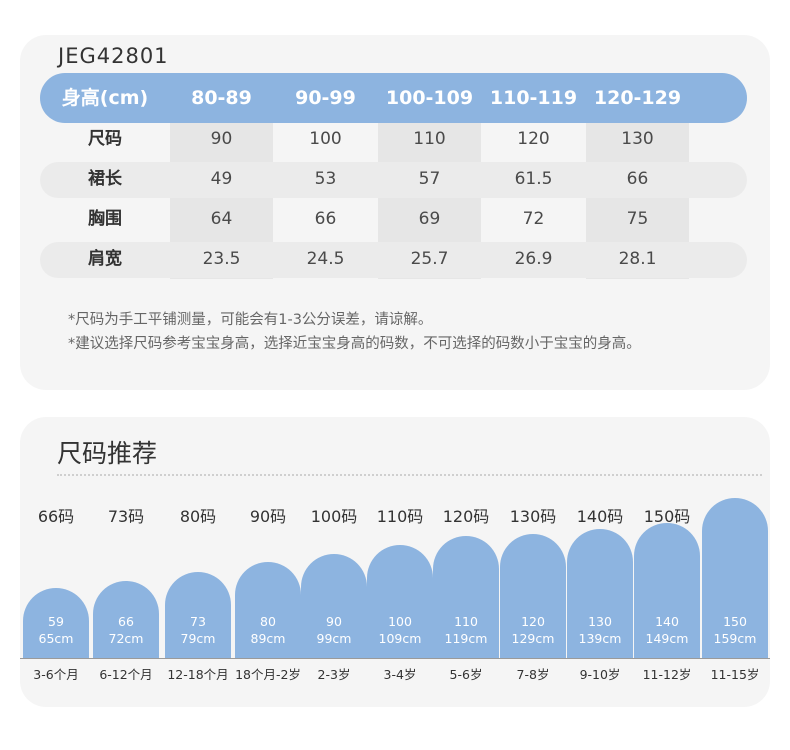  Describe the element at coordinates (429, 179) in the screenshot. I see `table-cell: 57` at that location.